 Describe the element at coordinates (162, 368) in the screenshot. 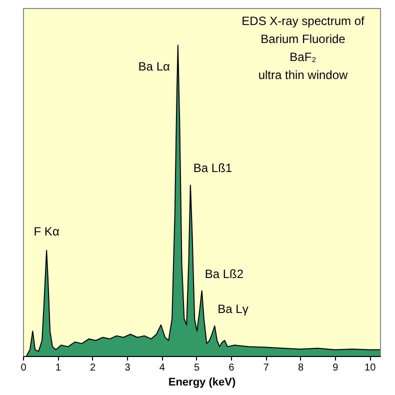

I see `x-tick-label: 4` at that location.